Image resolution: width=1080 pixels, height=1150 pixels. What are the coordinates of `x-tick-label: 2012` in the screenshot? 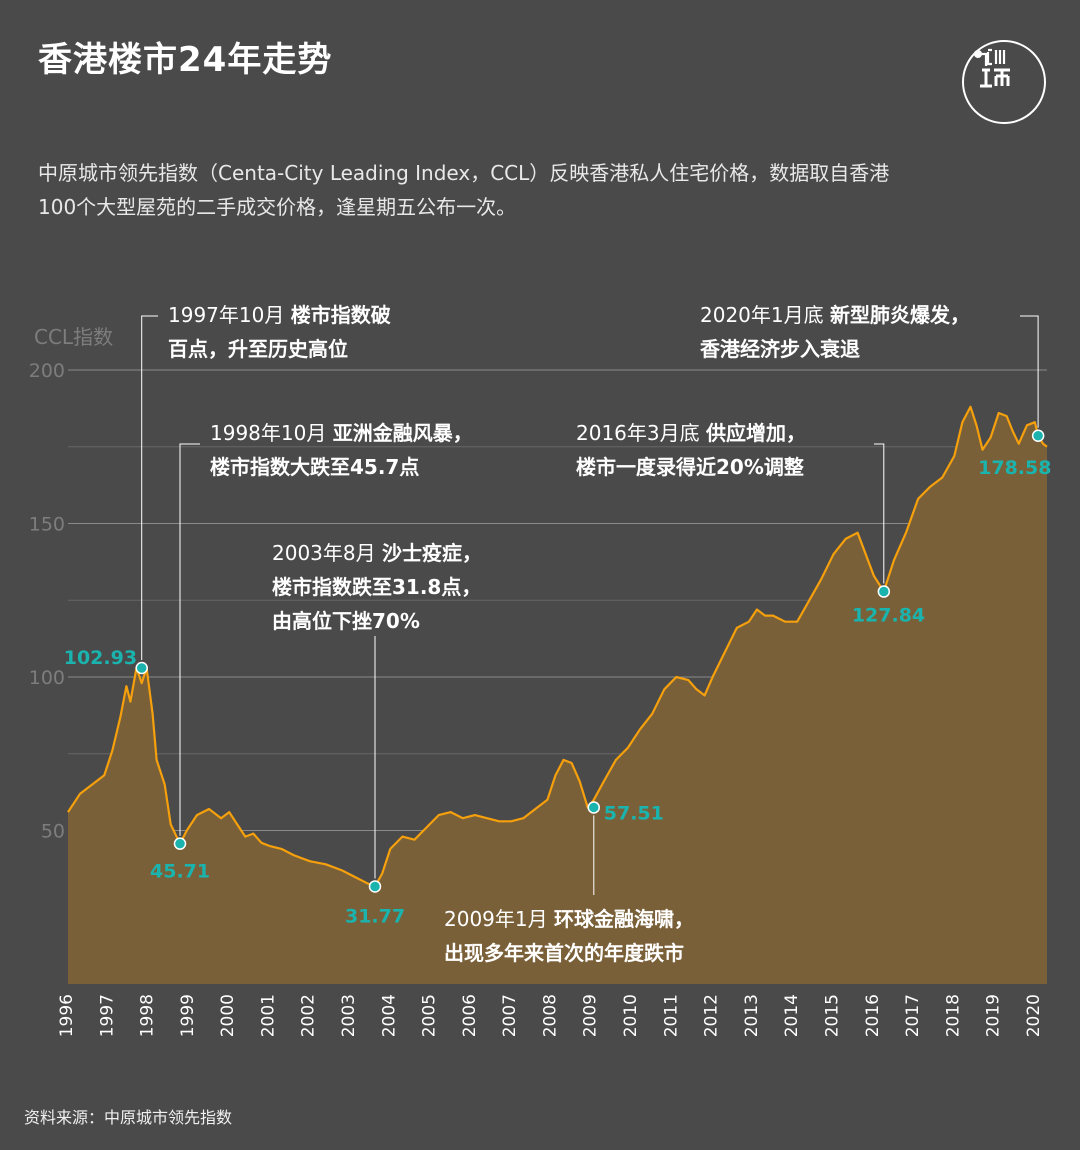 It's located at (712, 1015).